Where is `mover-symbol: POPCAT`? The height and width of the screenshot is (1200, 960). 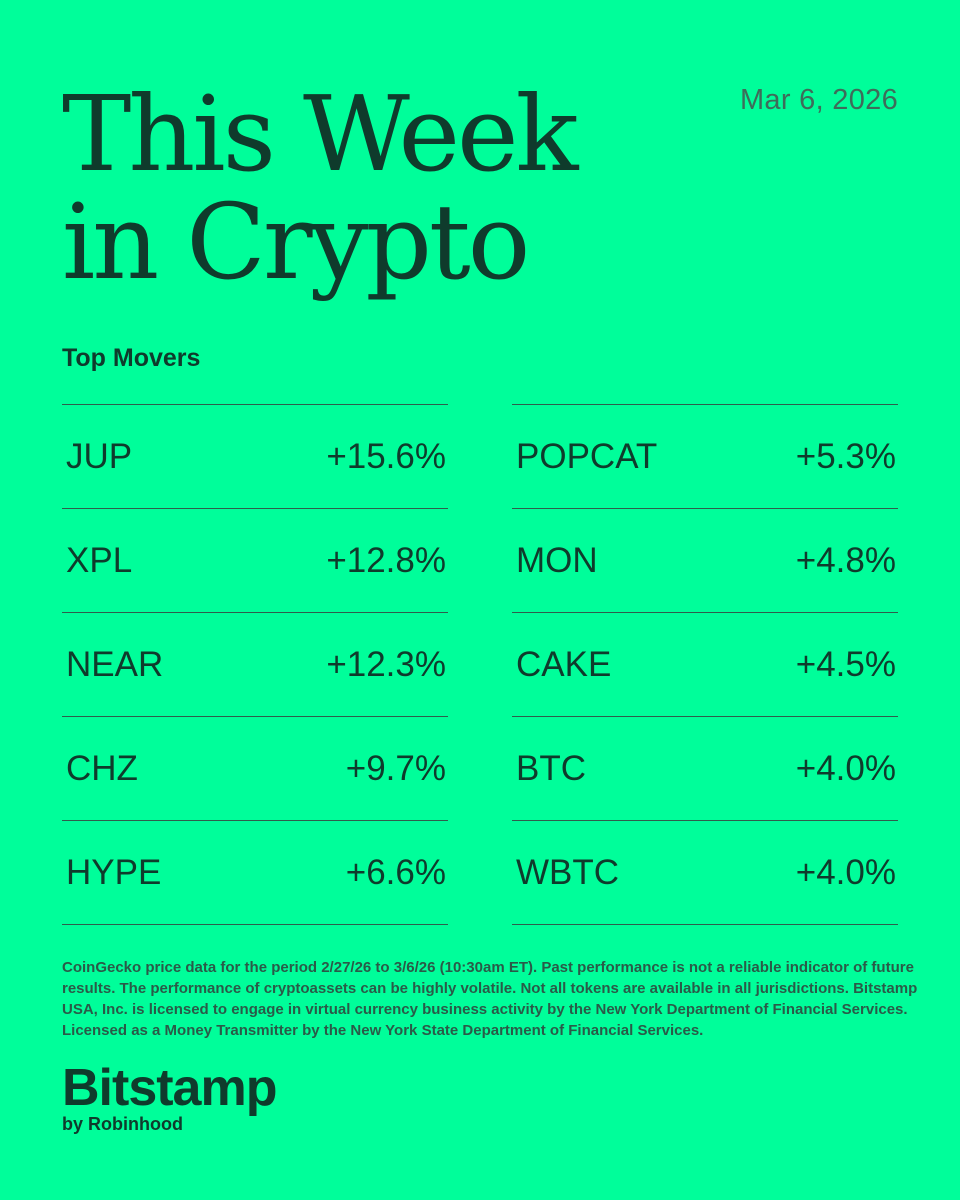 mover-symbol: POPCAT is located at coordinates (587, 456).